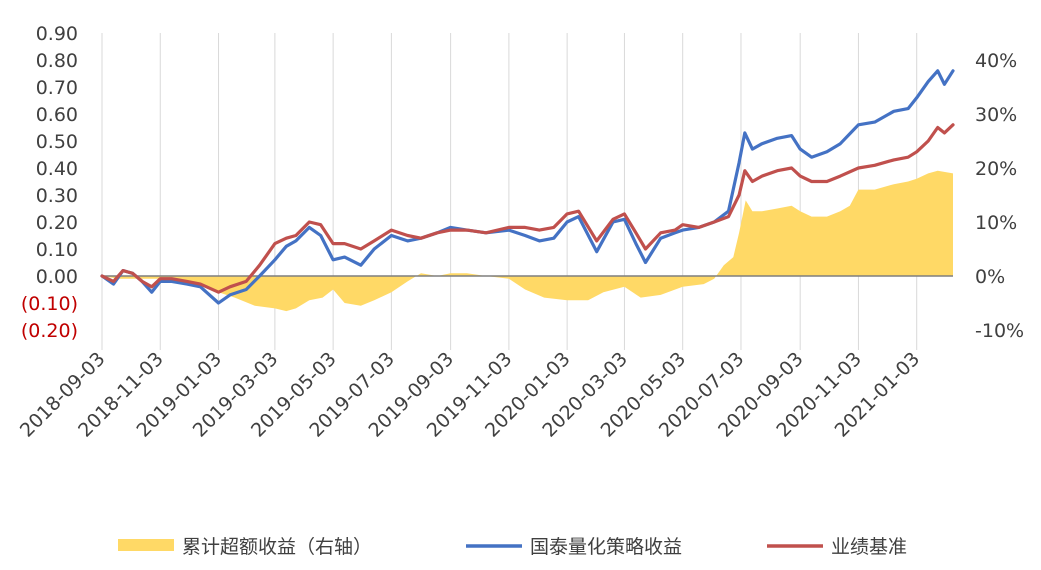 This screenshot has height=570, width=1041. Describe the element at coordinates (996, 115) in the screenshot. I see `right-tick-label: 30%` at that location.